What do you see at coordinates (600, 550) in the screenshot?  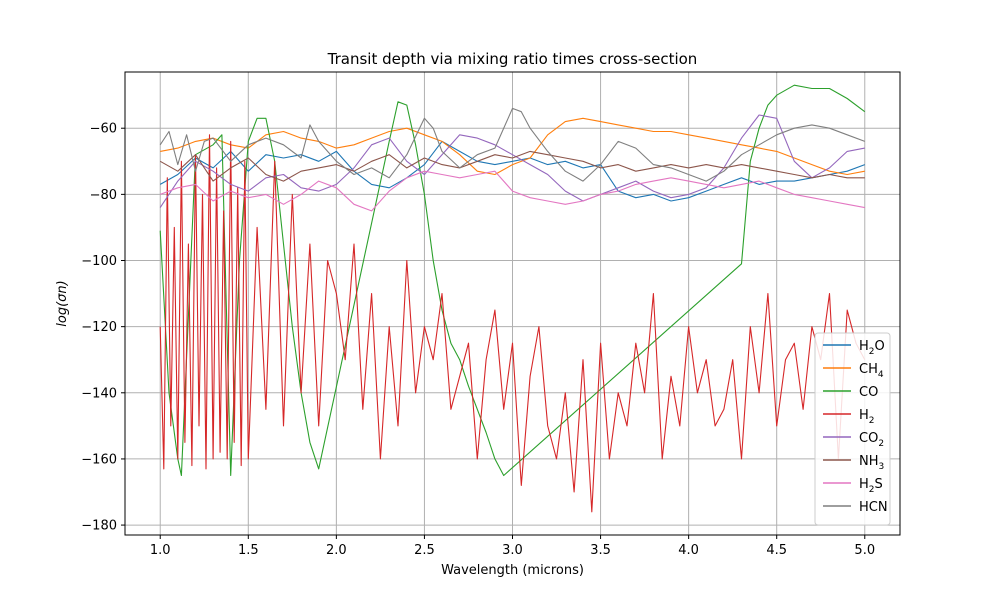 I see `x-tick-label: 3.5` at bounding box center [600, 550].